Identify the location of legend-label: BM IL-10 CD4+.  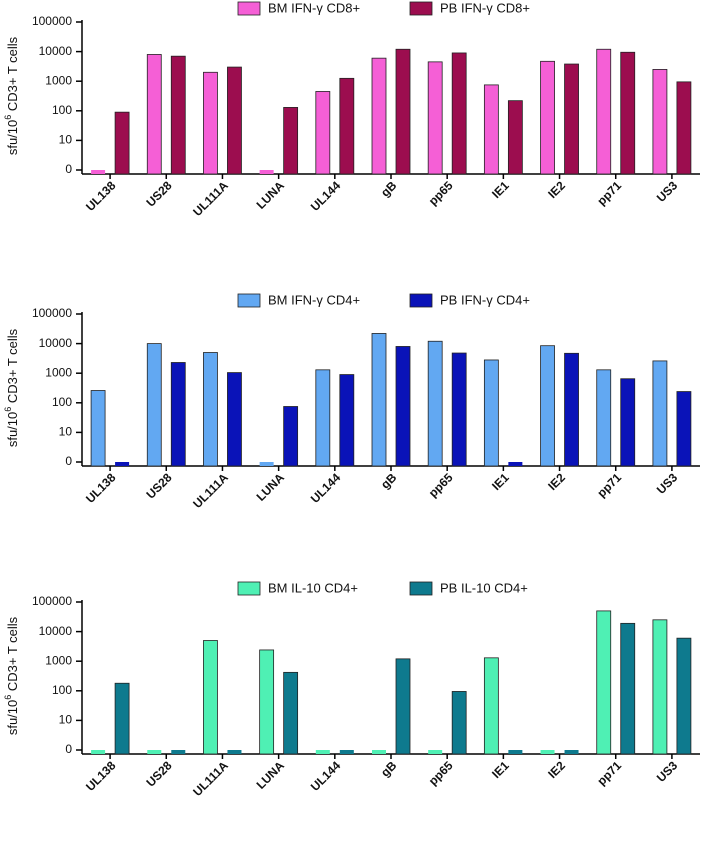
(313, 587).